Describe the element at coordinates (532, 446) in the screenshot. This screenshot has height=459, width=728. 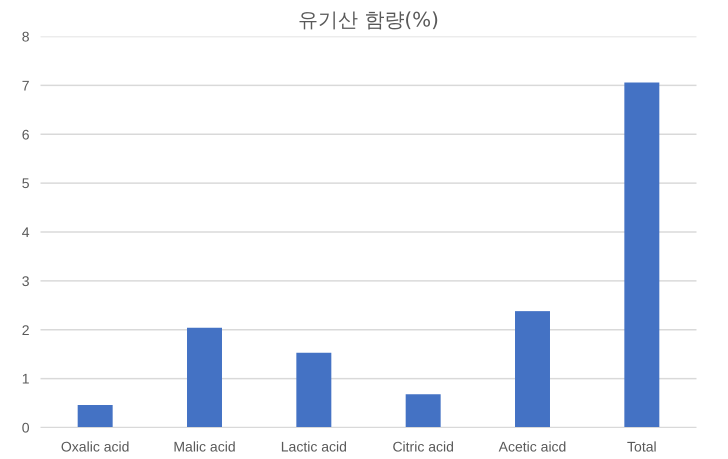
I see `x-tick-label: Acetic aicd` at that location.